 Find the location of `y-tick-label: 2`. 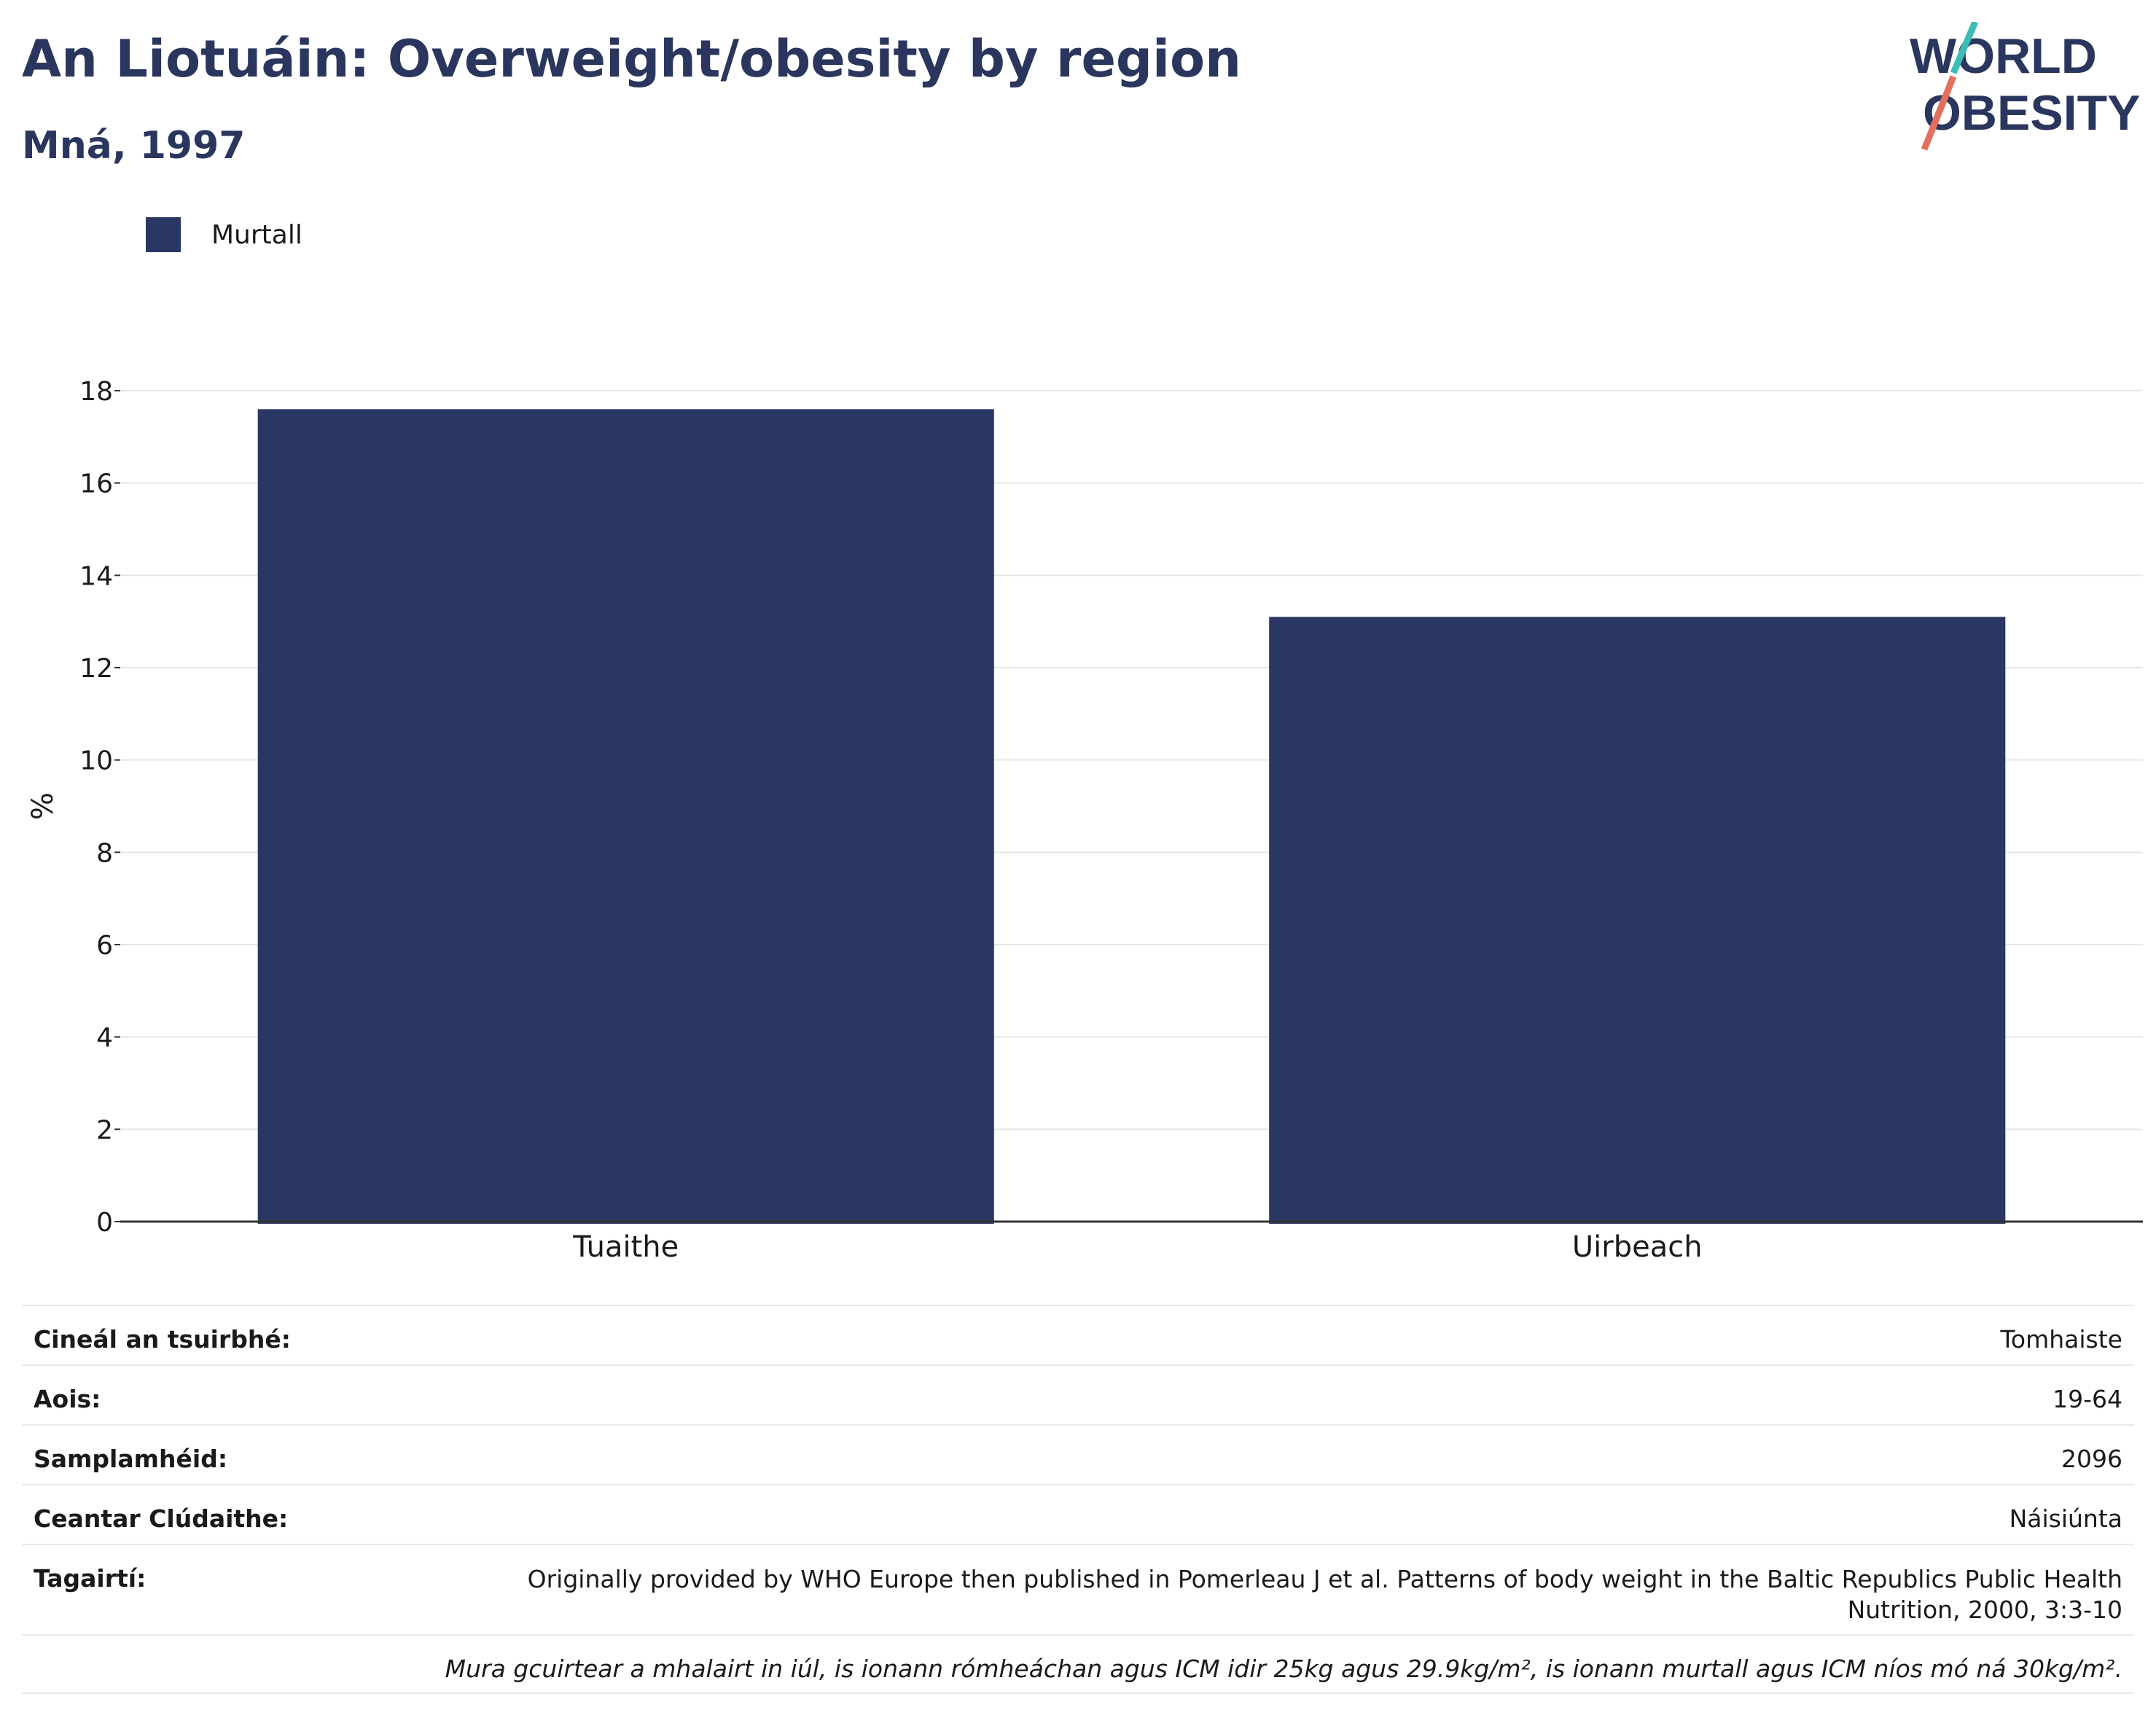

y-tick-label: 2 is located at coordinates (104, 1130).